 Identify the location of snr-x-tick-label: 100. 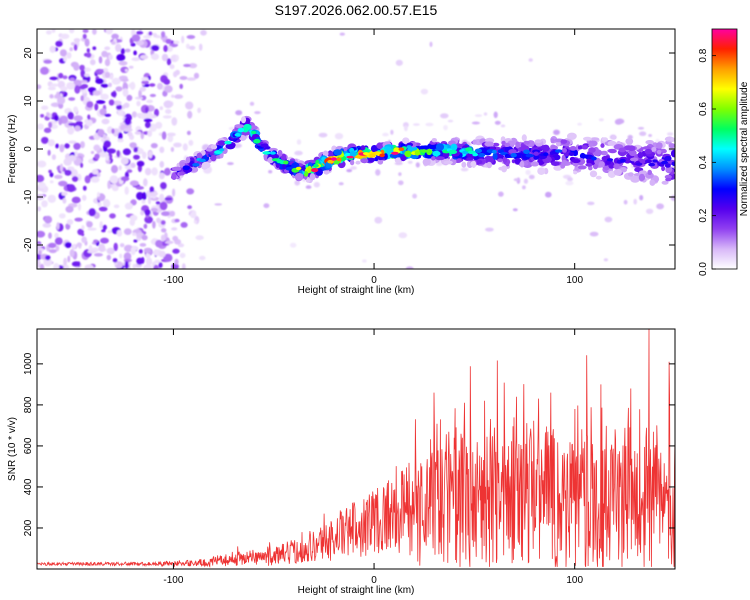
(574, 580).